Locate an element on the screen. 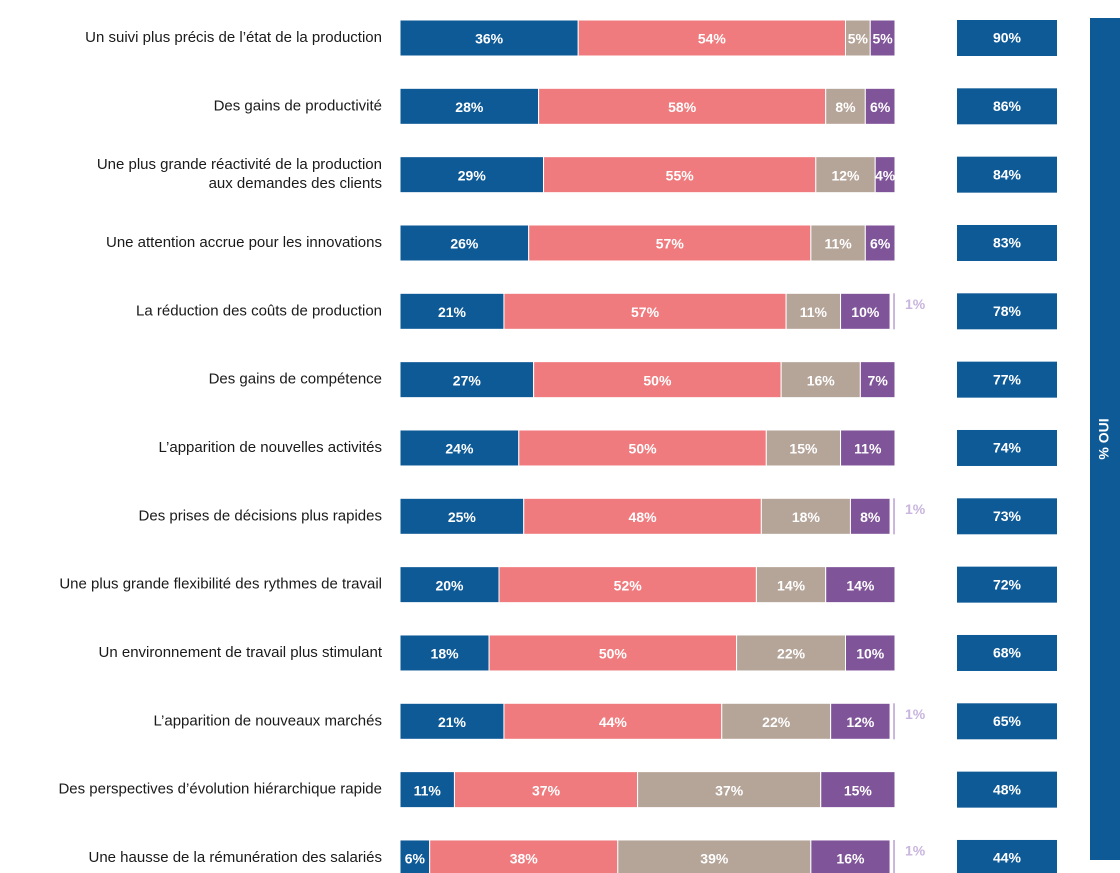  value-label: 16% is located at coordinates (821, 380).